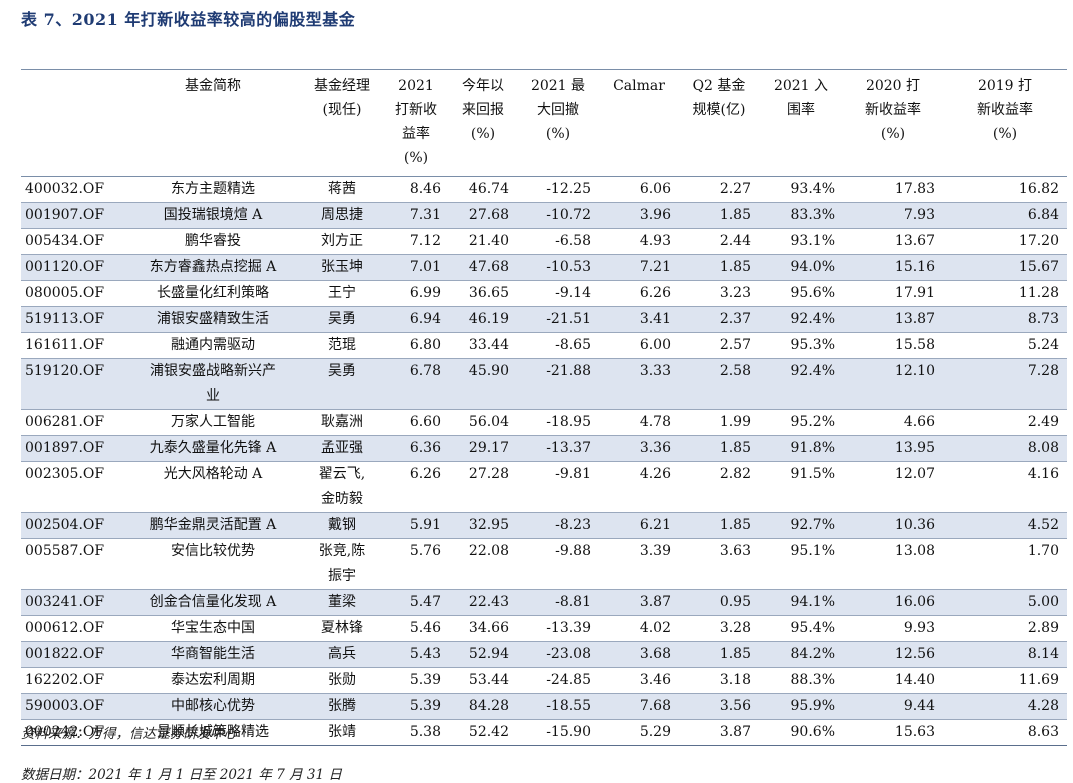 The width and height of the screenshot is (1073, 783). What do you see at coordinates (639, 422) in the screenshot?
I see `calmar-cell: 4.78` at bounding box center [639, 422].